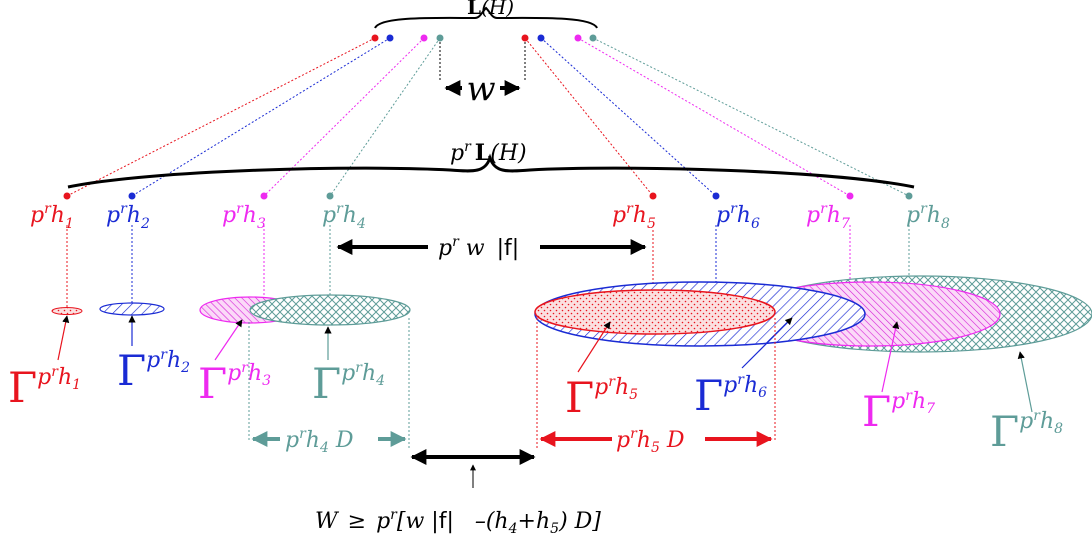  Describe the element at coordinates (348, 383) in the screenshot. I see `gamma-label-h4: Γprh4` at that location.